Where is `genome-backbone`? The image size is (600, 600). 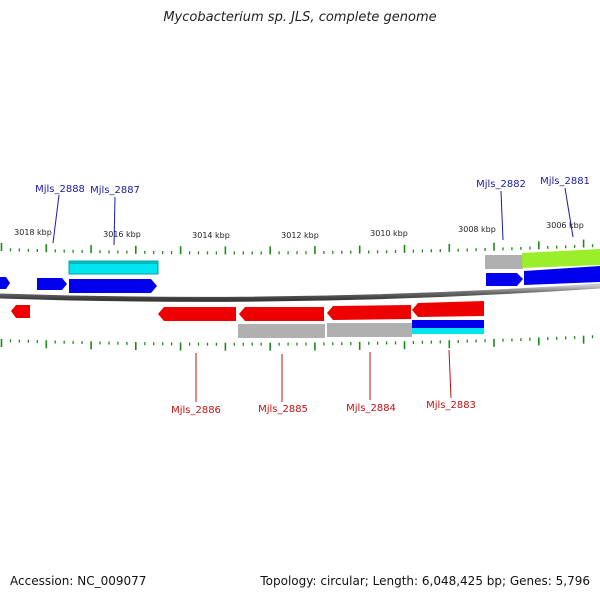
genome-backbone is located at coordinates (300, 292).